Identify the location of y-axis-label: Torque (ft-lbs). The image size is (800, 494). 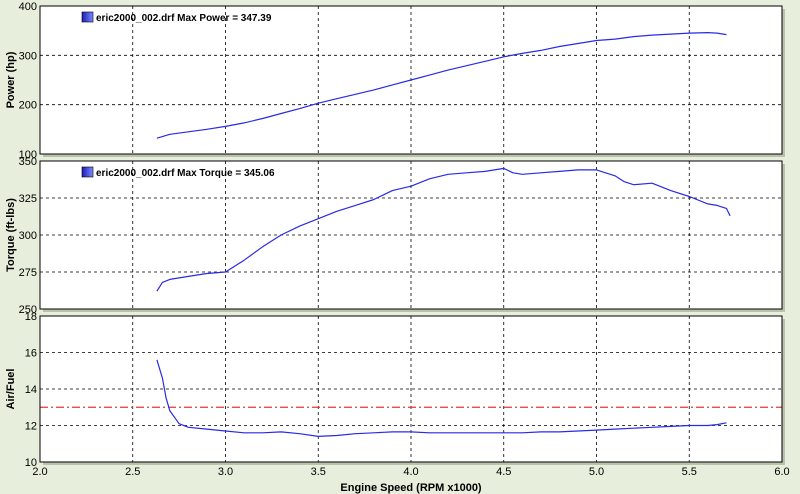
(11, 235).